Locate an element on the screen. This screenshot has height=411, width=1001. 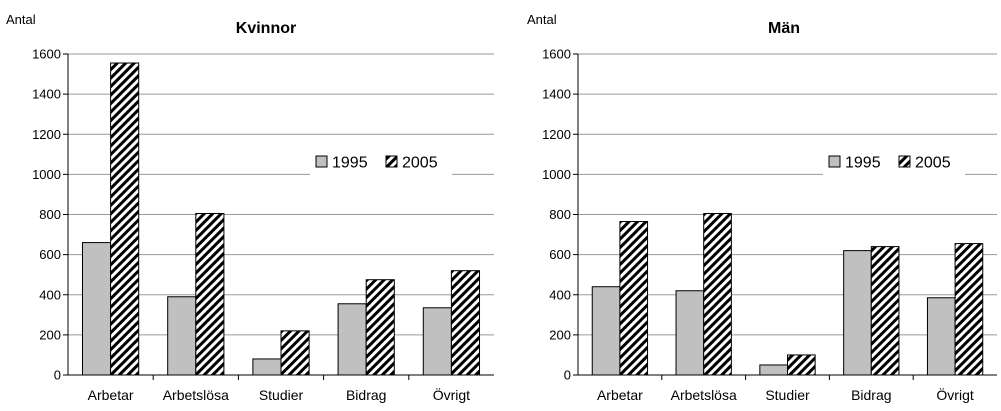
chart-title: Män is located at coordinates (784, 28).